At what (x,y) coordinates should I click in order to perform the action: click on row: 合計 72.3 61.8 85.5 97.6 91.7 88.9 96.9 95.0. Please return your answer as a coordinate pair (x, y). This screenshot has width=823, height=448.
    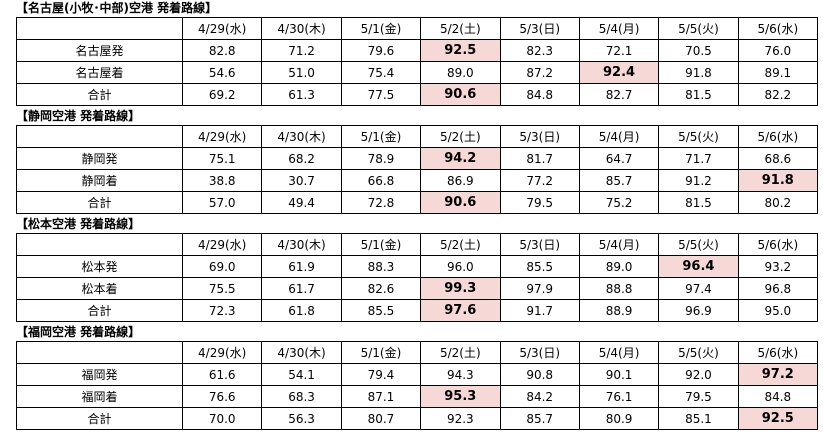
    Looking at the image, I should click on (417, 310).